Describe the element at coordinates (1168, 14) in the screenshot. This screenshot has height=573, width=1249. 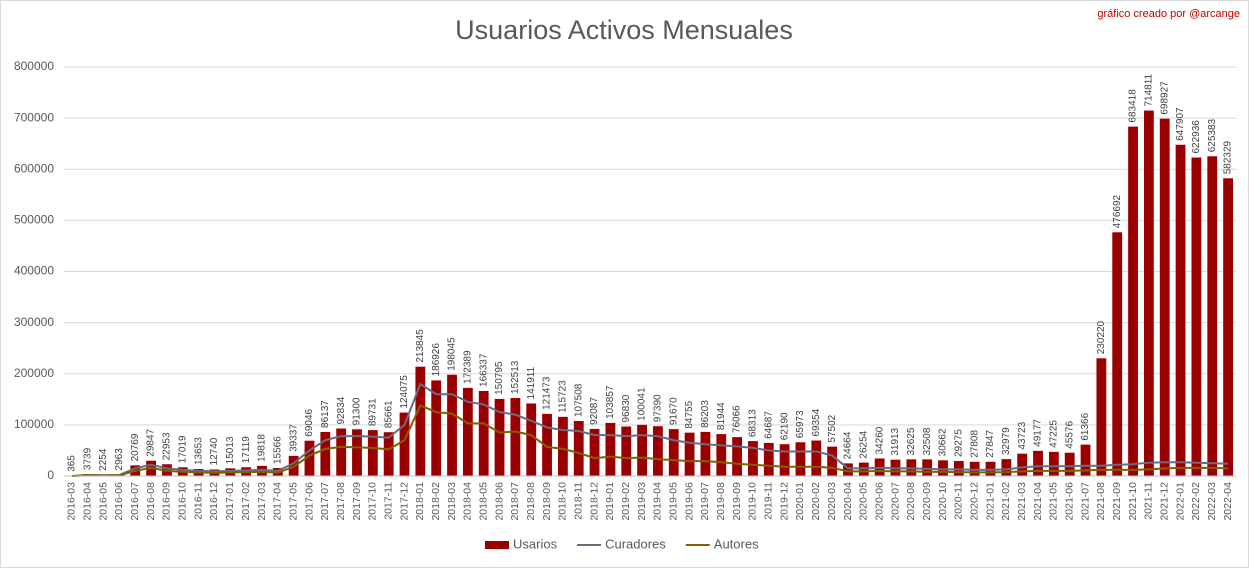
I see `credit: gráfico creado por @arcange` at that location.